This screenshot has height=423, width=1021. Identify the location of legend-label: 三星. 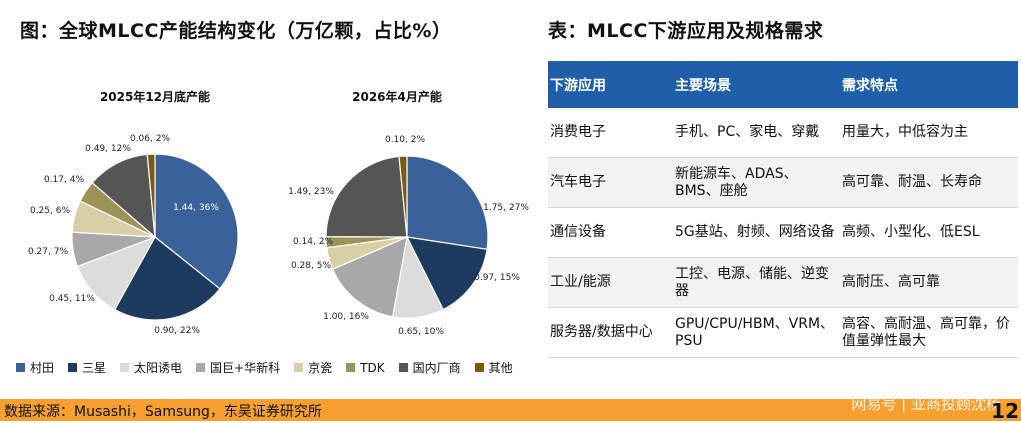
(94, 368).